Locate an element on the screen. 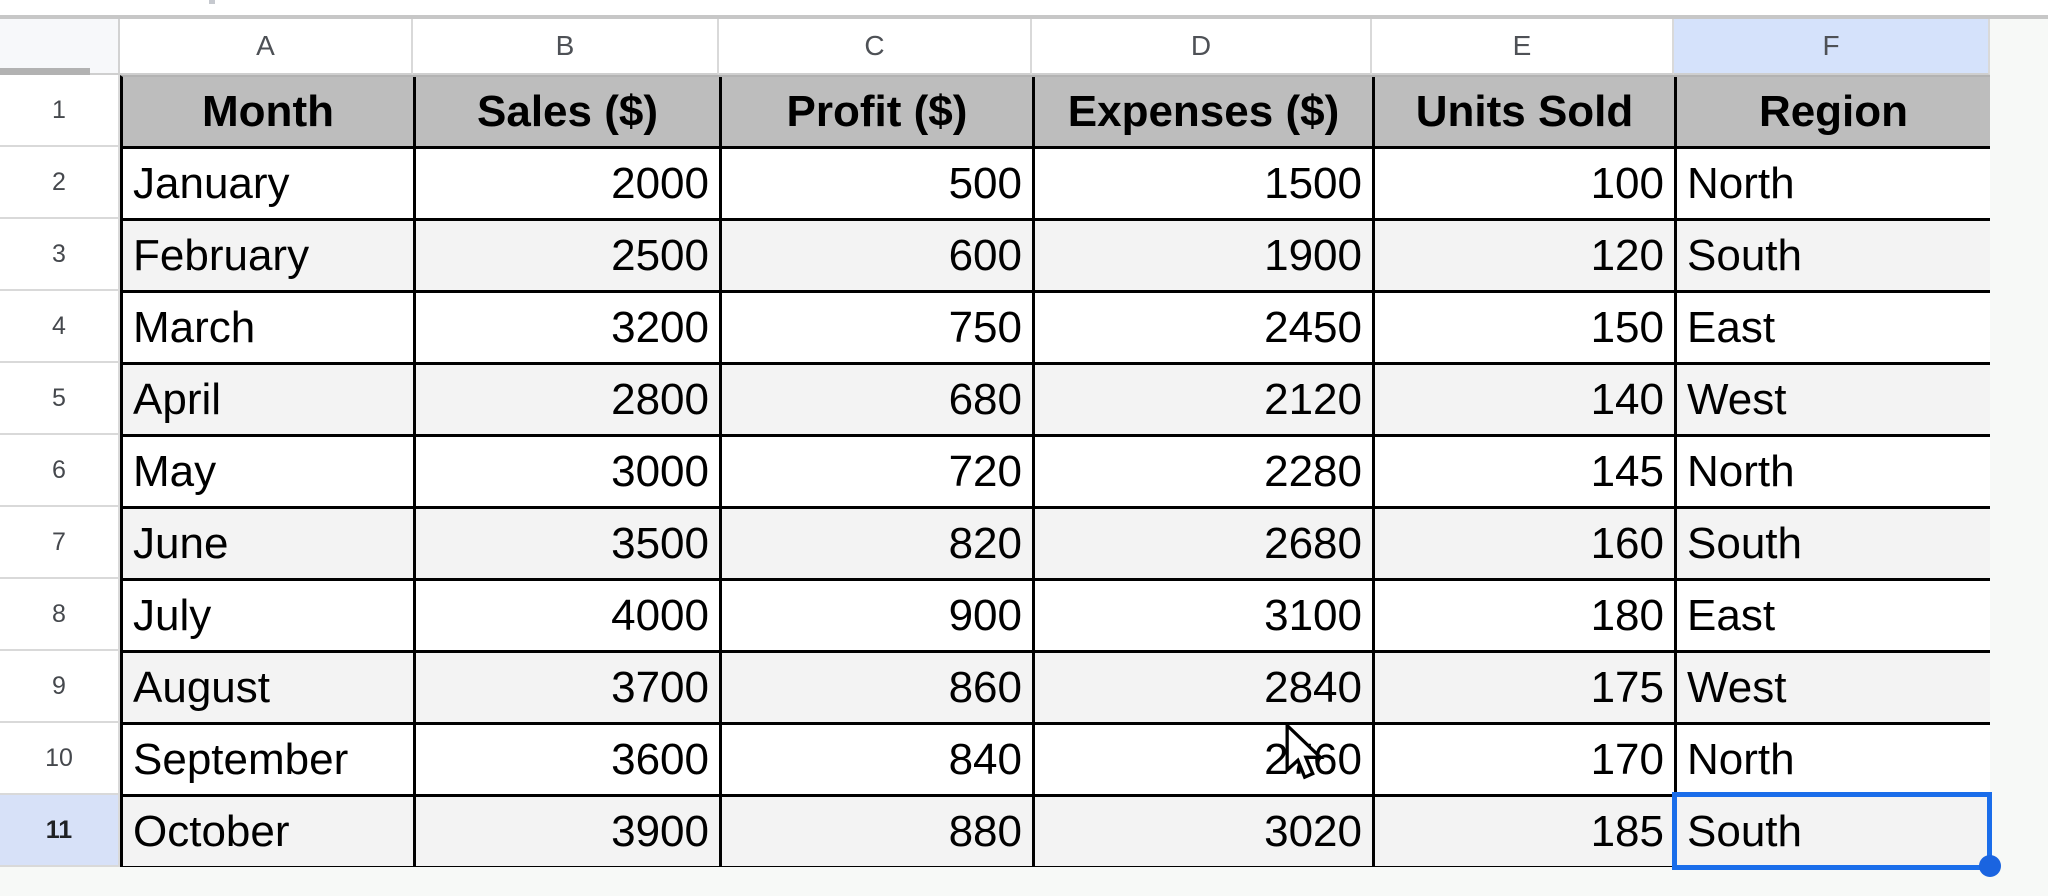  select-all-corner is located at coordinates (60, 47).